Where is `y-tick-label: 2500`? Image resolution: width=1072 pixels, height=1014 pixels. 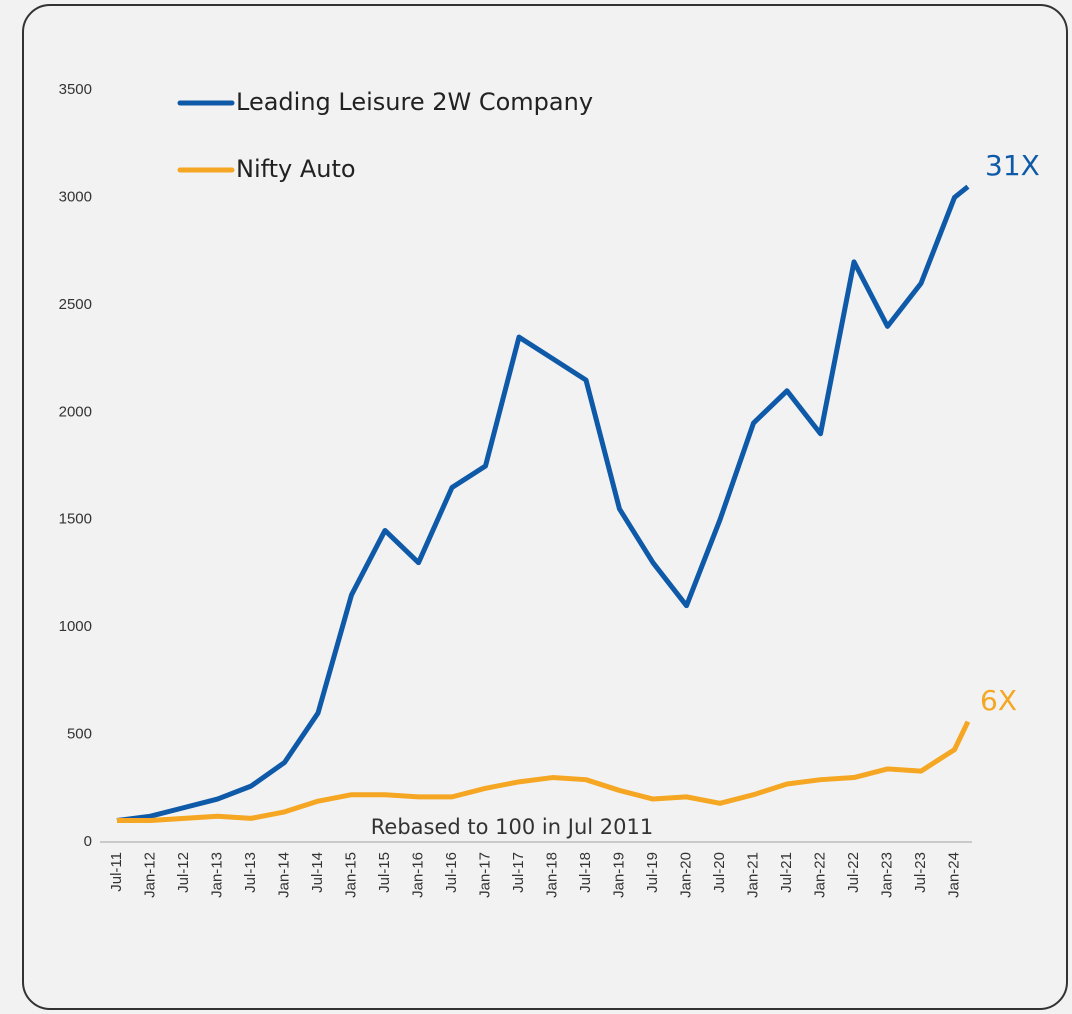
y-tick-label: 2500 is located at coordinates (75, 304).